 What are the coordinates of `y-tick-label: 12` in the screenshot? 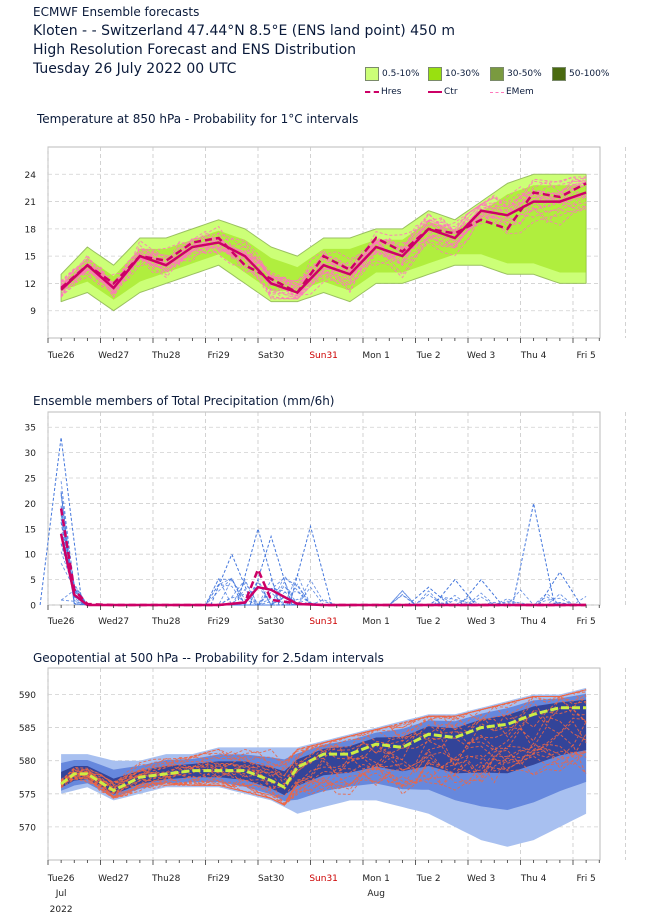 It's located at (30, 285).